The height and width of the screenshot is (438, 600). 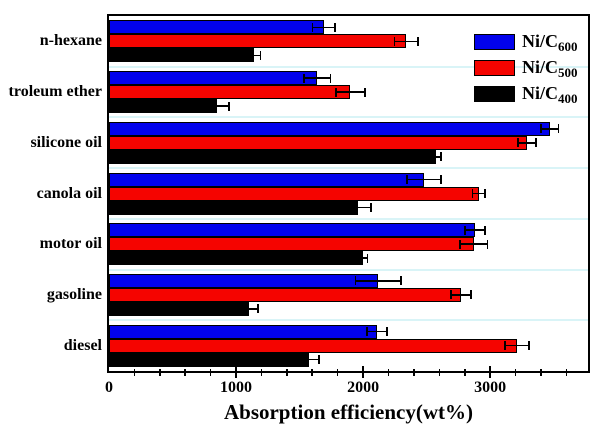 I want to click on legend-item: Ni/C400, so click(x=526, y=94).